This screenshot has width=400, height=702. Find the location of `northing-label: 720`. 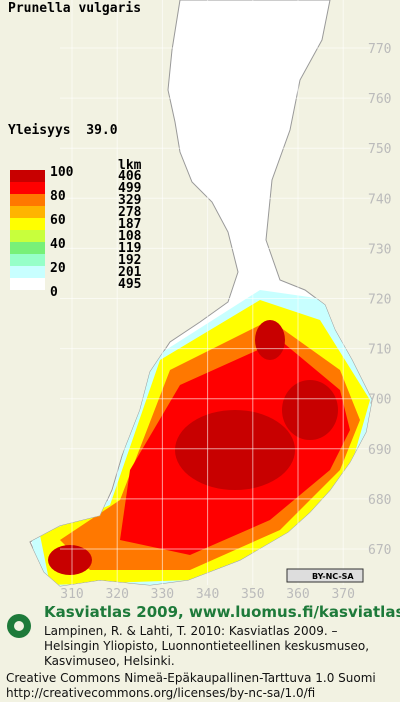

northing-label: 720 is located at coordinates (379, 300).